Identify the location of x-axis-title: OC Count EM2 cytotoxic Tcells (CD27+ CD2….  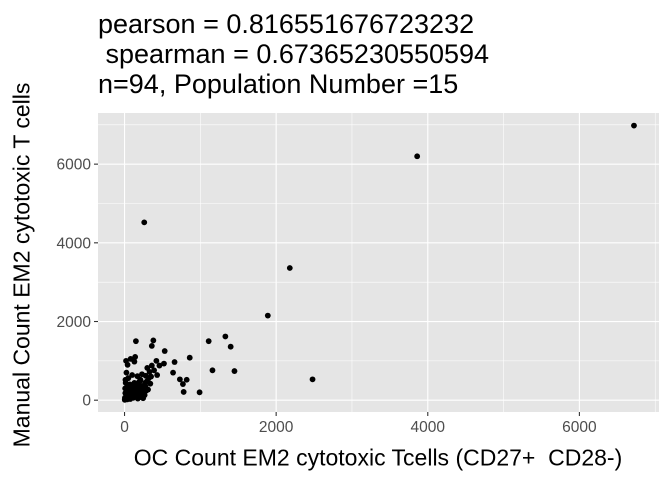
(378, 457).